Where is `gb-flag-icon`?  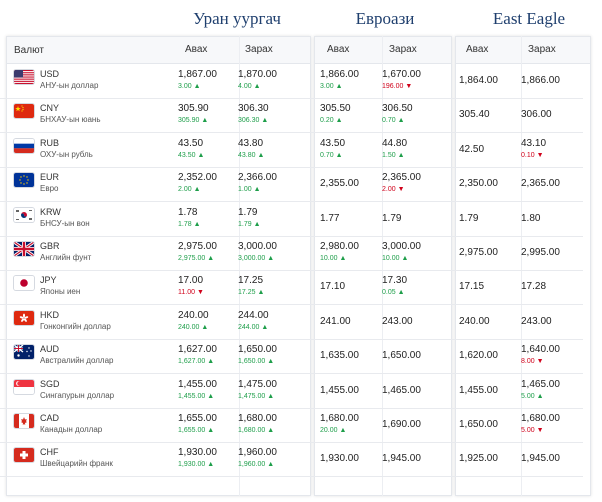 gb-flag-icon is located at coordinates (24, 249).